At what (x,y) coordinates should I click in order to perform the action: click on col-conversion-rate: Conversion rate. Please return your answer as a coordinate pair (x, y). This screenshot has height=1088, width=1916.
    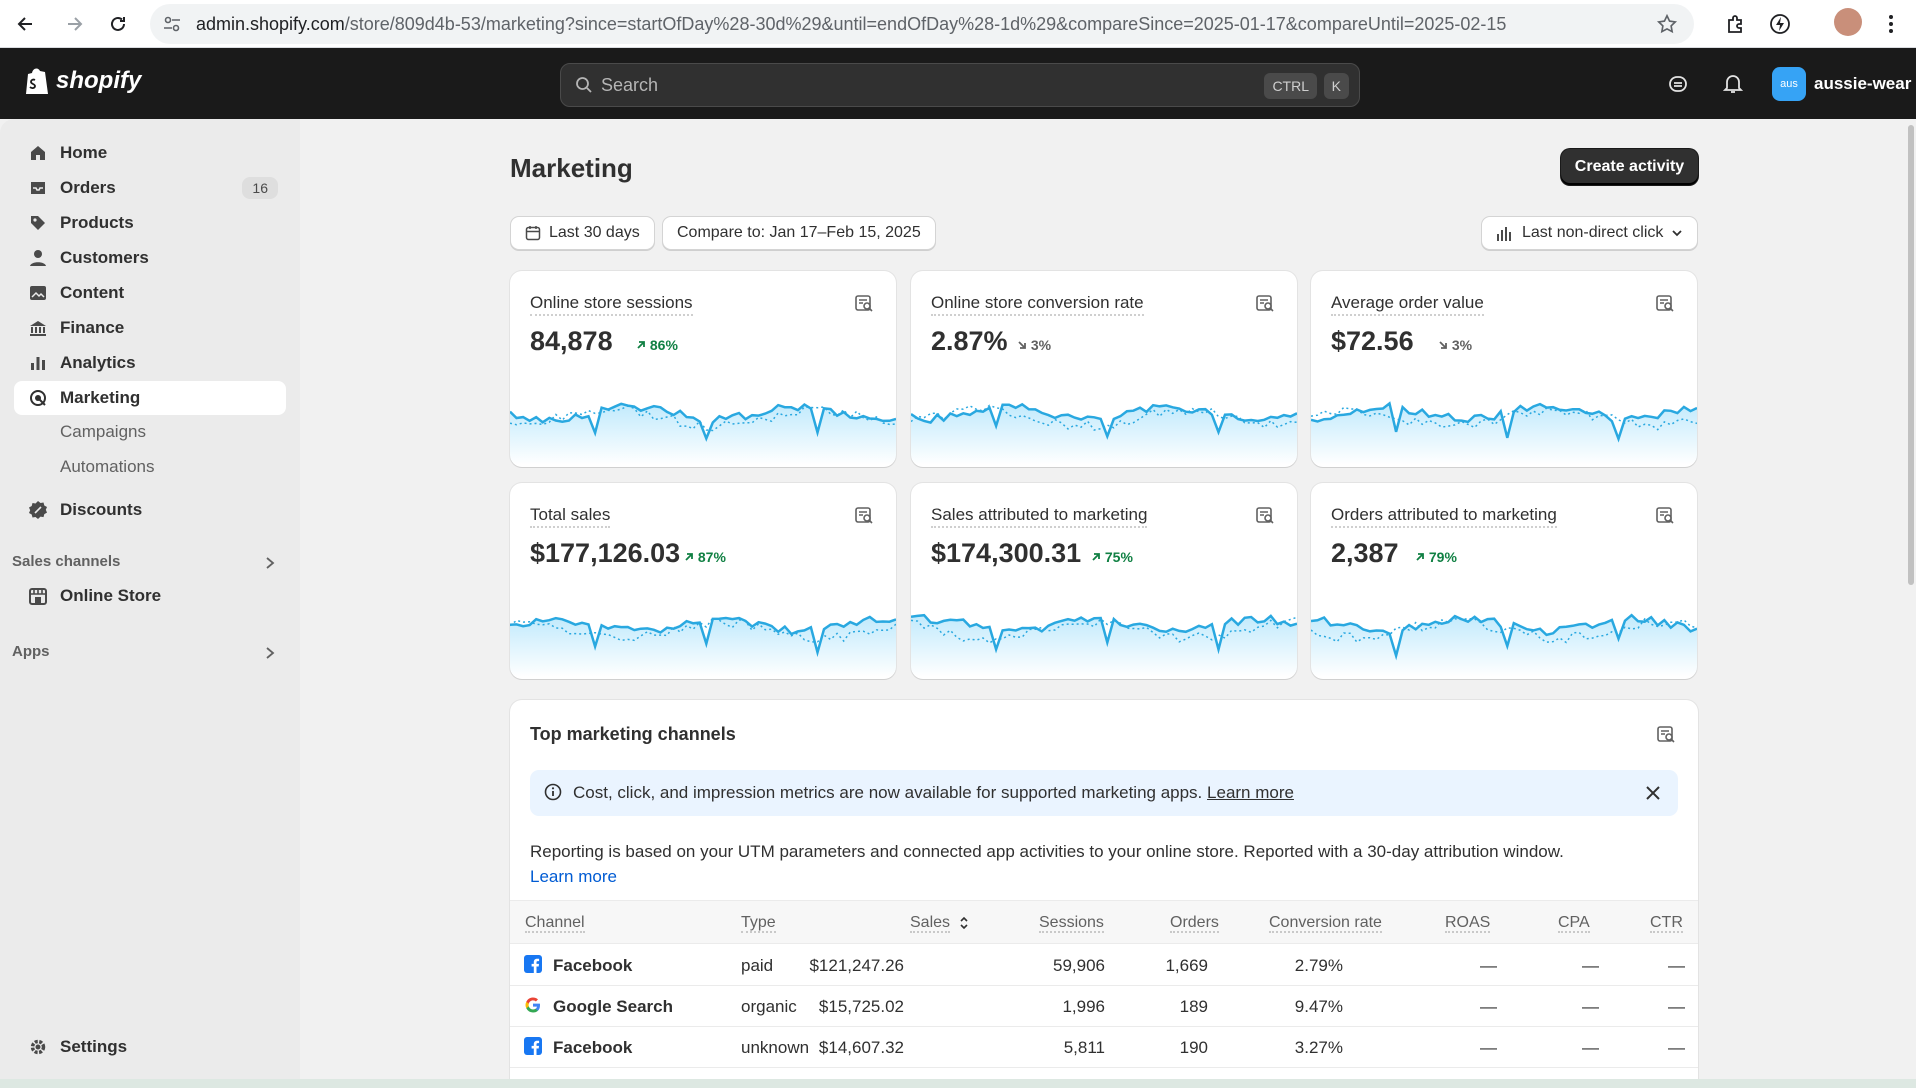
    Looking at the image, I should click on (1325, 923).